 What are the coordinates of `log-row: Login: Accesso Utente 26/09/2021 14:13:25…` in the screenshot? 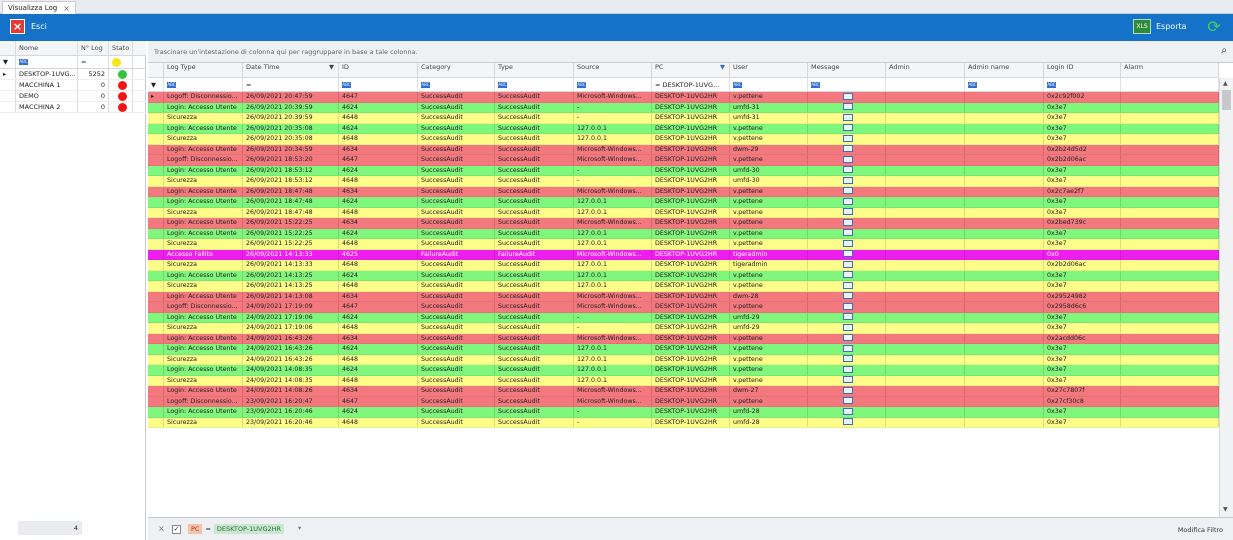 It's located at (683, 275).